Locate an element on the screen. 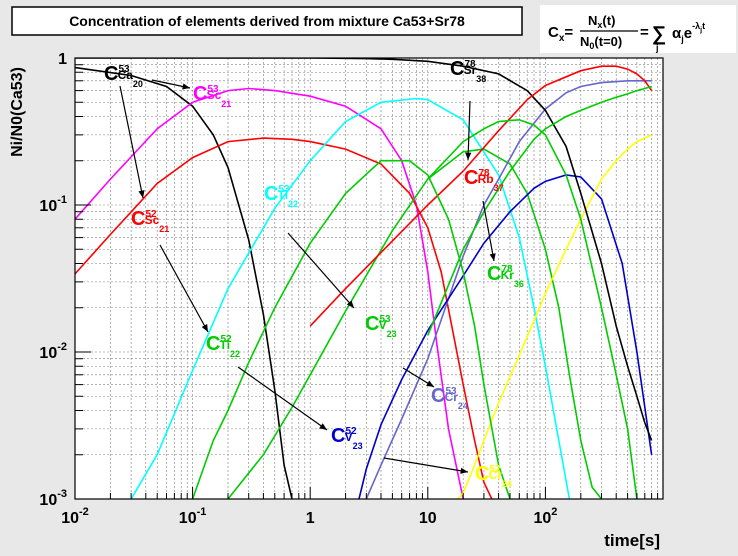  svg-text: Nx(t) is located at coordinates (601, 21).